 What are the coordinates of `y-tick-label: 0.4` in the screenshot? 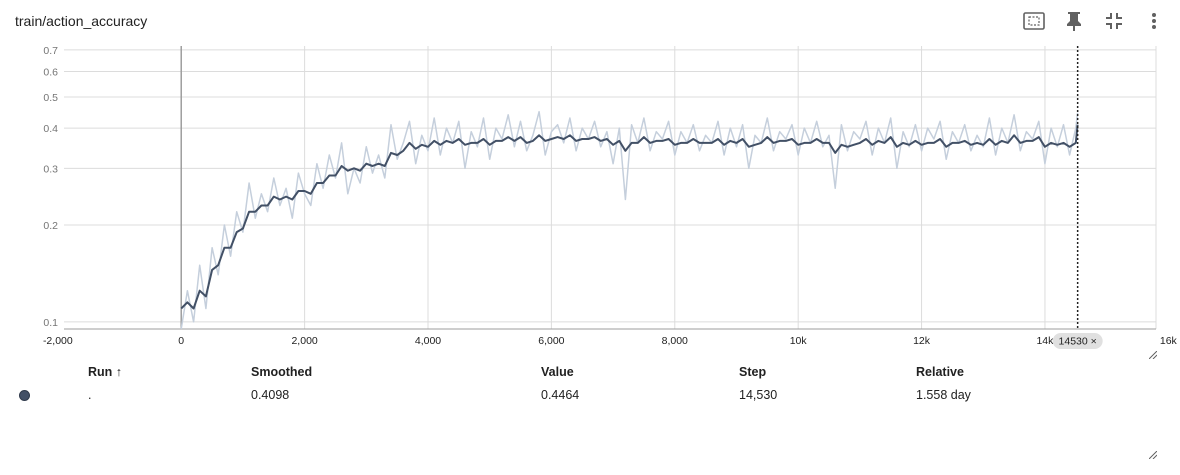 It's located at (50, 129).